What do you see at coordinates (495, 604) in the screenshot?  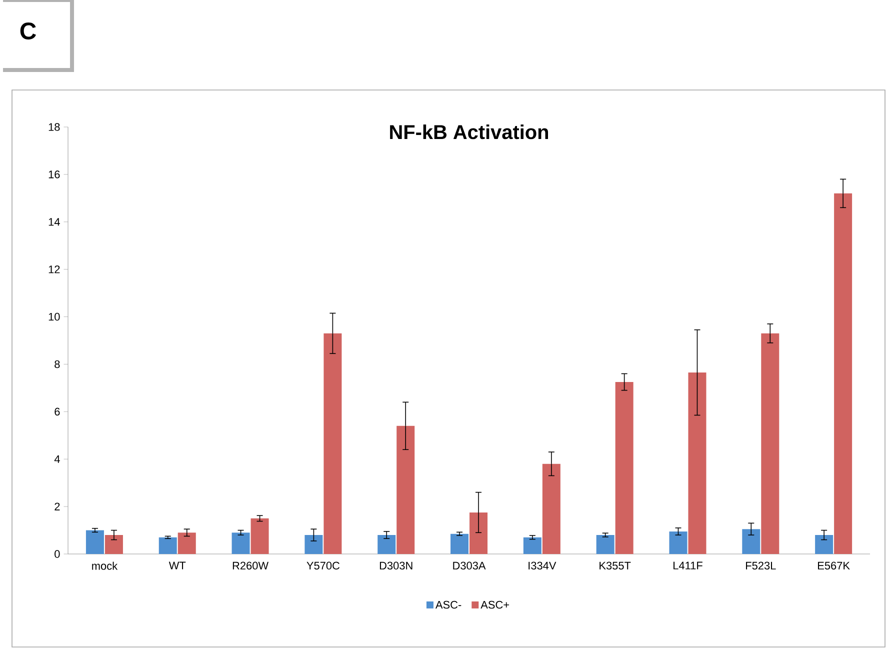 I see `legend-label: ASC+` at bounding box center [495, 604].